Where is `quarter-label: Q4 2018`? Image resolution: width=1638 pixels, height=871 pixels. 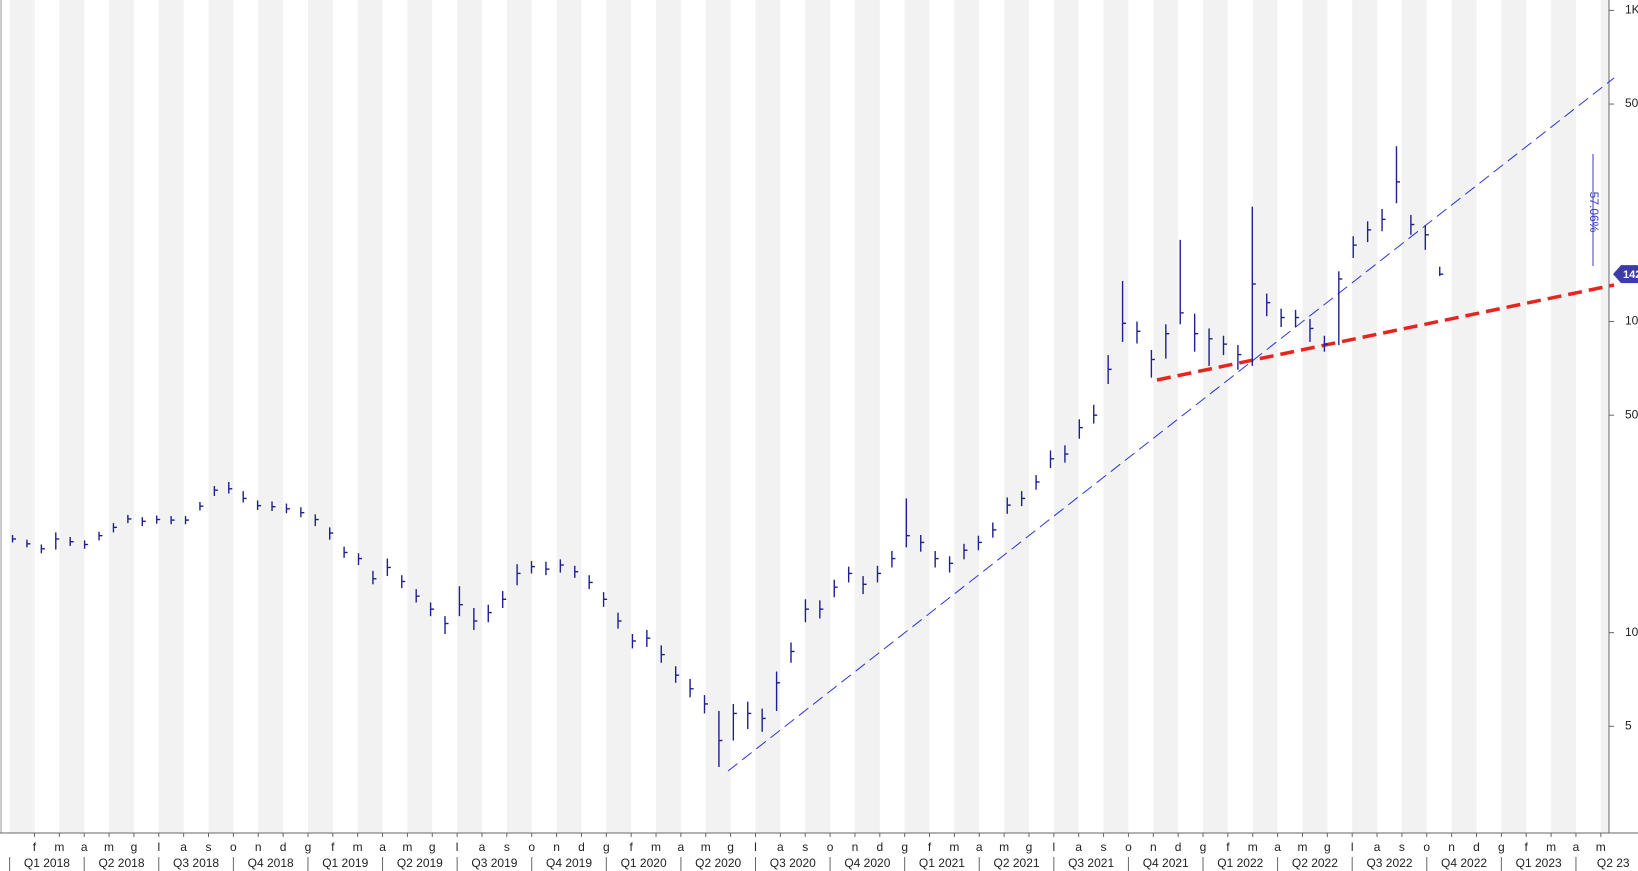 quarter-label: Q4 2018 is located at coordinates (271, 863).